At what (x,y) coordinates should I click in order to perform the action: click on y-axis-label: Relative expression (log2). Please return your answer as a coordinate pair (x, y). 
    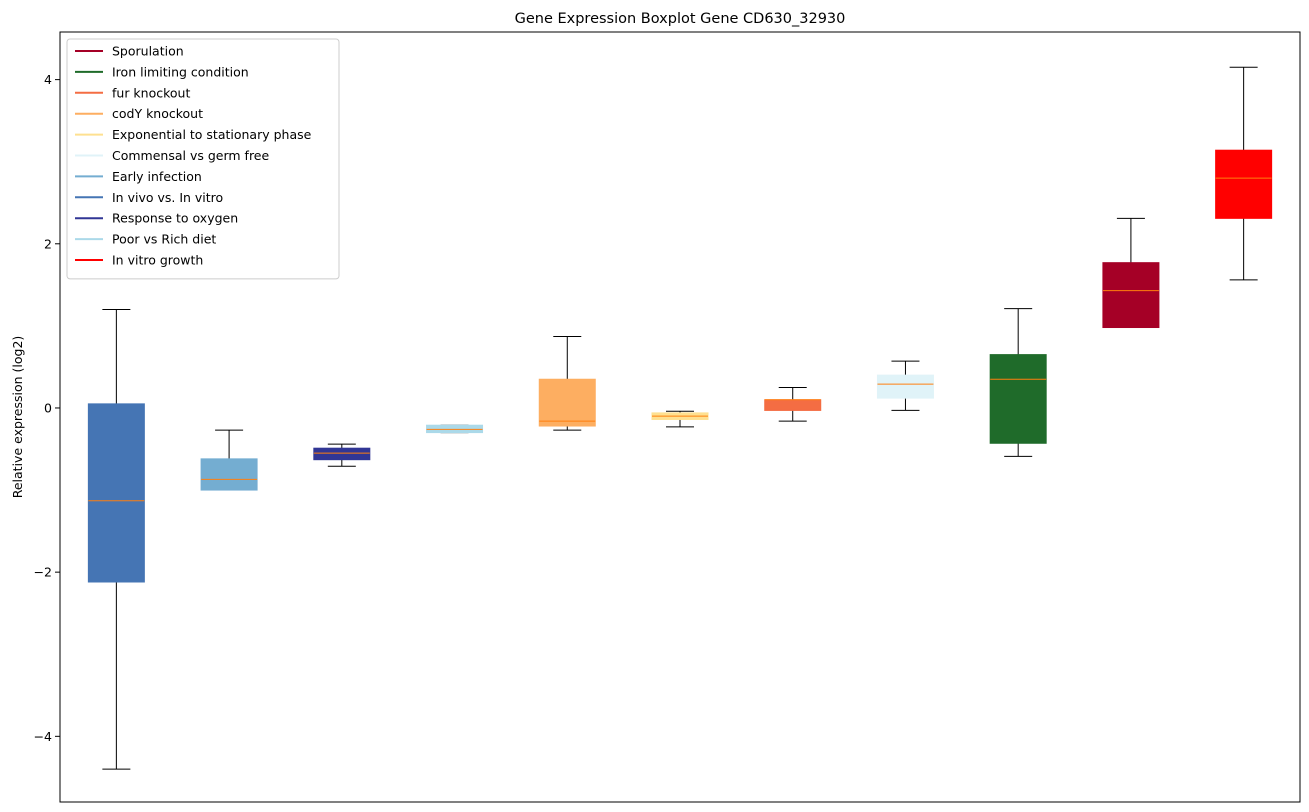
    Looking at the image, I should click on (17, 417).